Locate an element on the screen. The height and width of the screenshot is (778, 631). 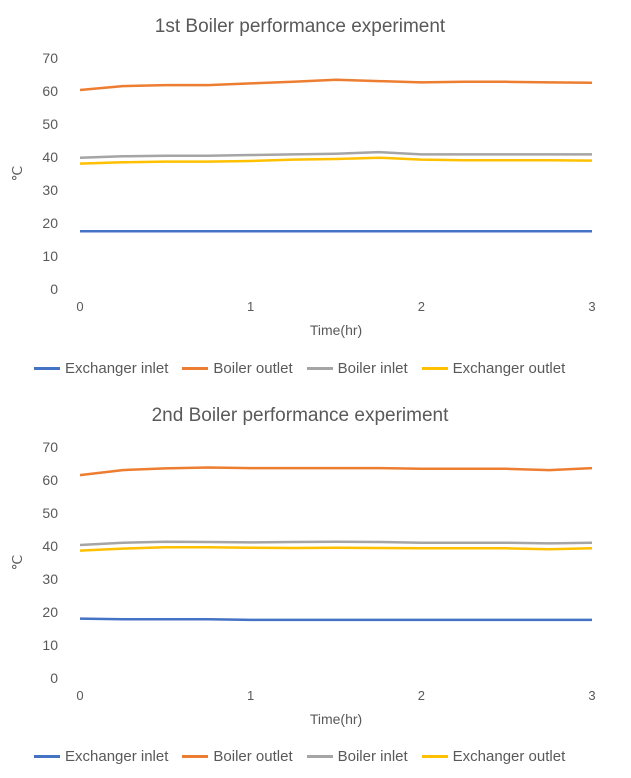
series-line-exchanger-inlet is located at coordinates (335, 619).